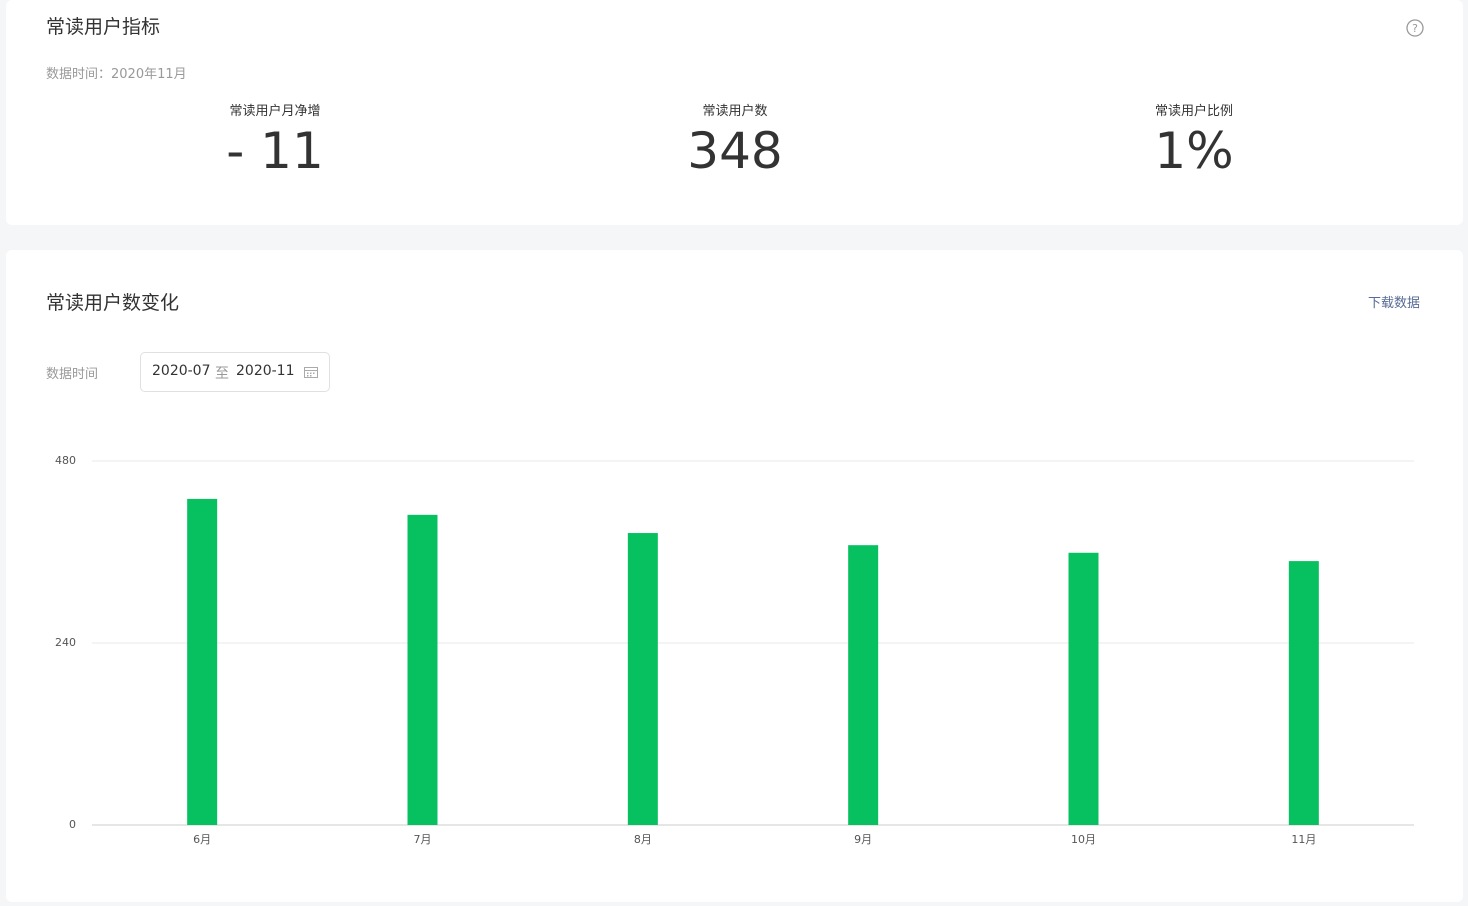 This screenshot has height=906, width=1468. What do you see at coordinates (113, 303) in the screenshot?
I see `card-title: 常读用户数变化` at bounding box center [113, 303].